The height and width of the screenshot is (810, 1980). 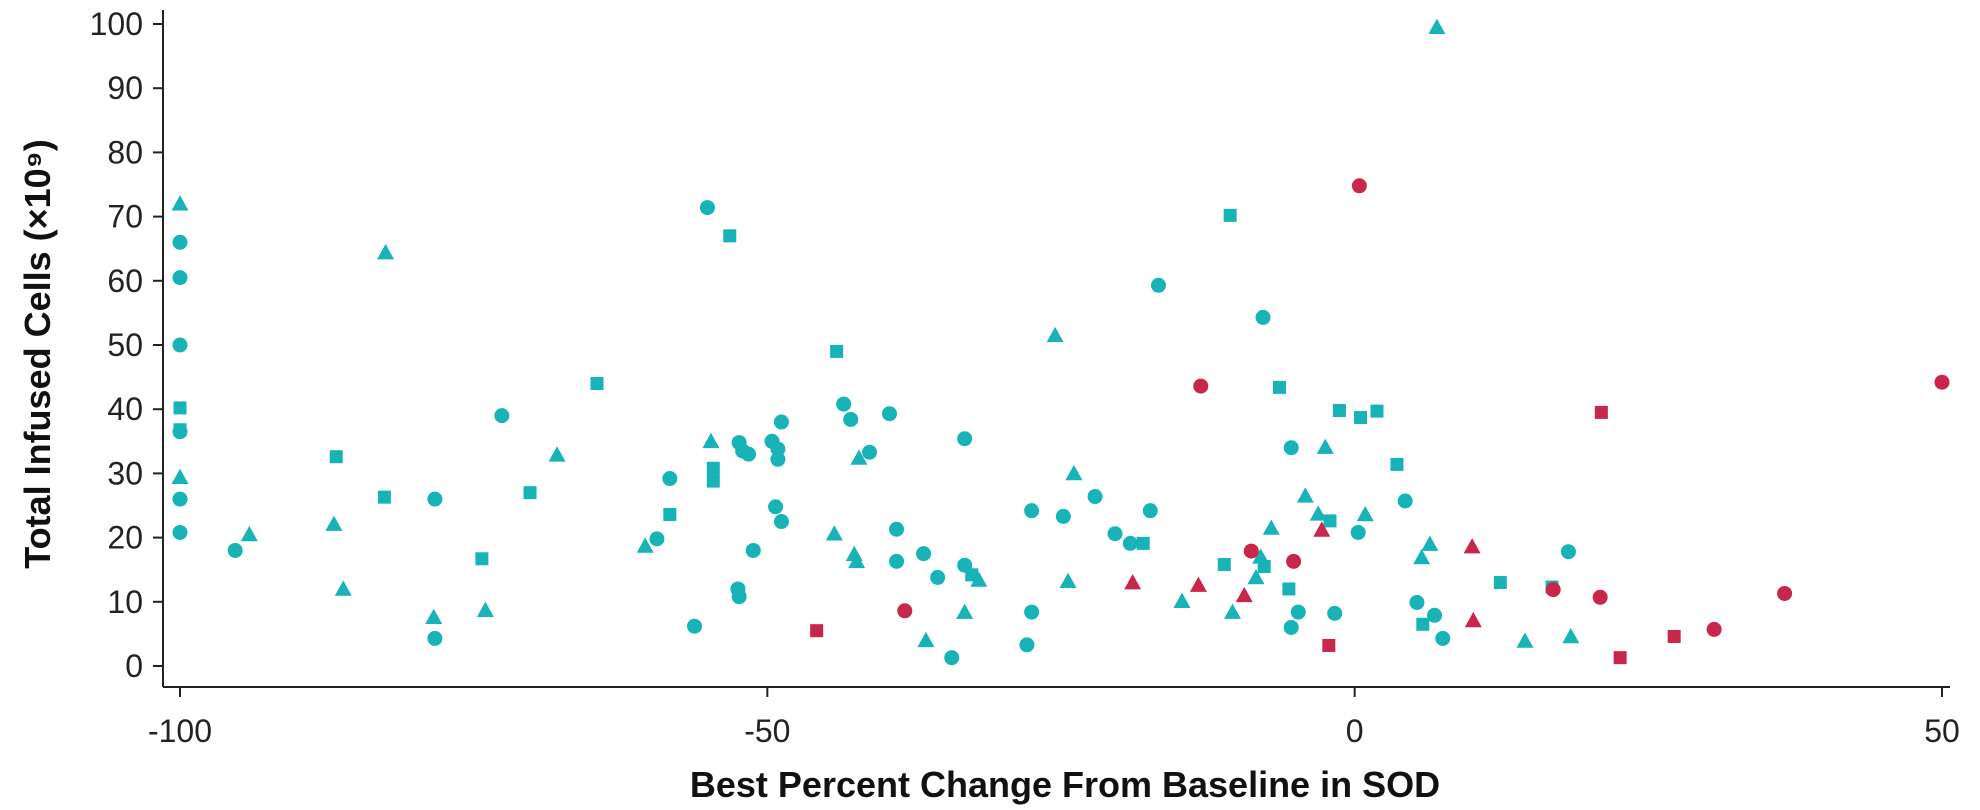 What do you see at coordinates (134, 666) in the screenshot?
I see `y-tick-label: 0` at bounding box center [134, 666].